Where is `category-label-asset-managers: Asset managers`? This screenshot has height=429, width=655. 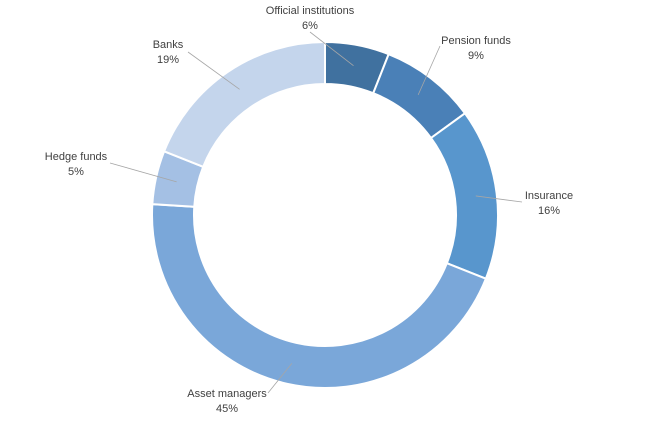 category-label-asset-managers: Asset managers is located at coordinates (227, 394).